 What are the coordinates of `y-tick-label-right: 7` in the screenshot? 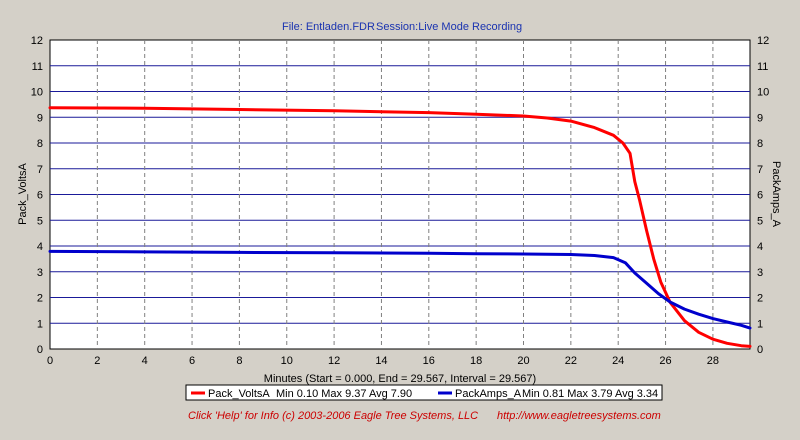 It's located at (760, 170).